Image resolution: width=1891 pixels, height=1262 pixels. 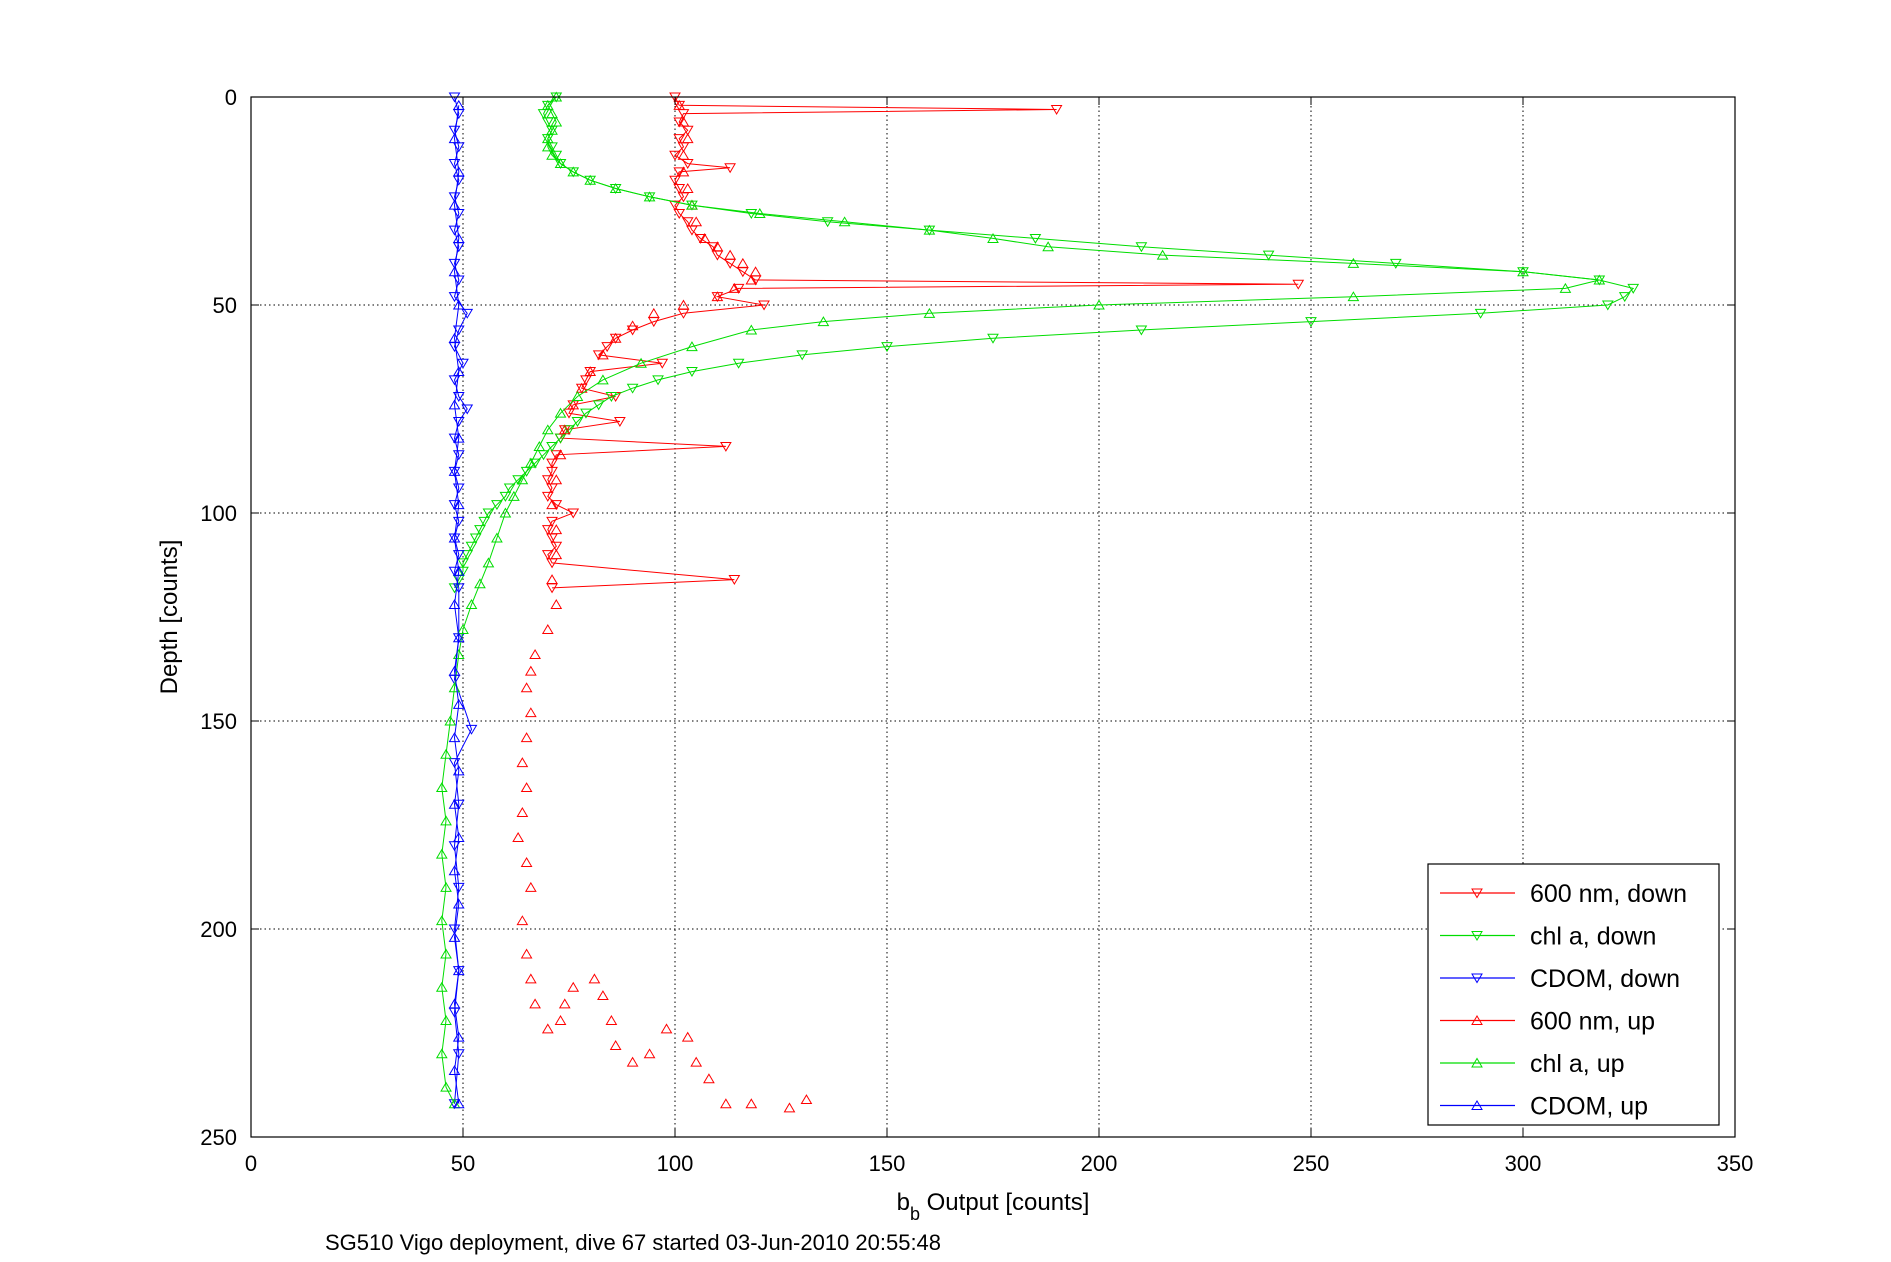 What do you see at coordinates (1605, 979) in the screenshot?
I see `legend-label-2: CDOM, down` at bounding box center [1605, 979].